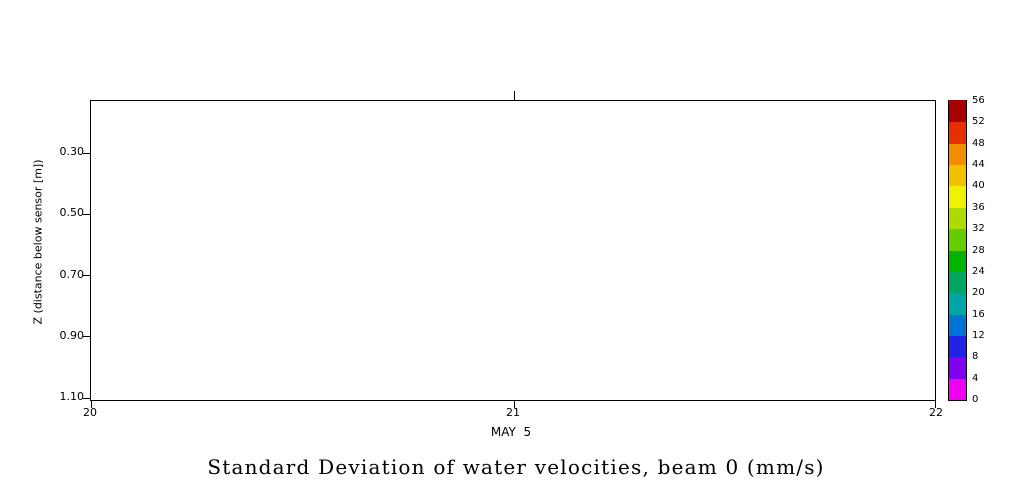  What do you see at coordinates (978, 335) in the screenshot?
I see `colorbar-tick-label: 12` at bounding box center [978, 335].